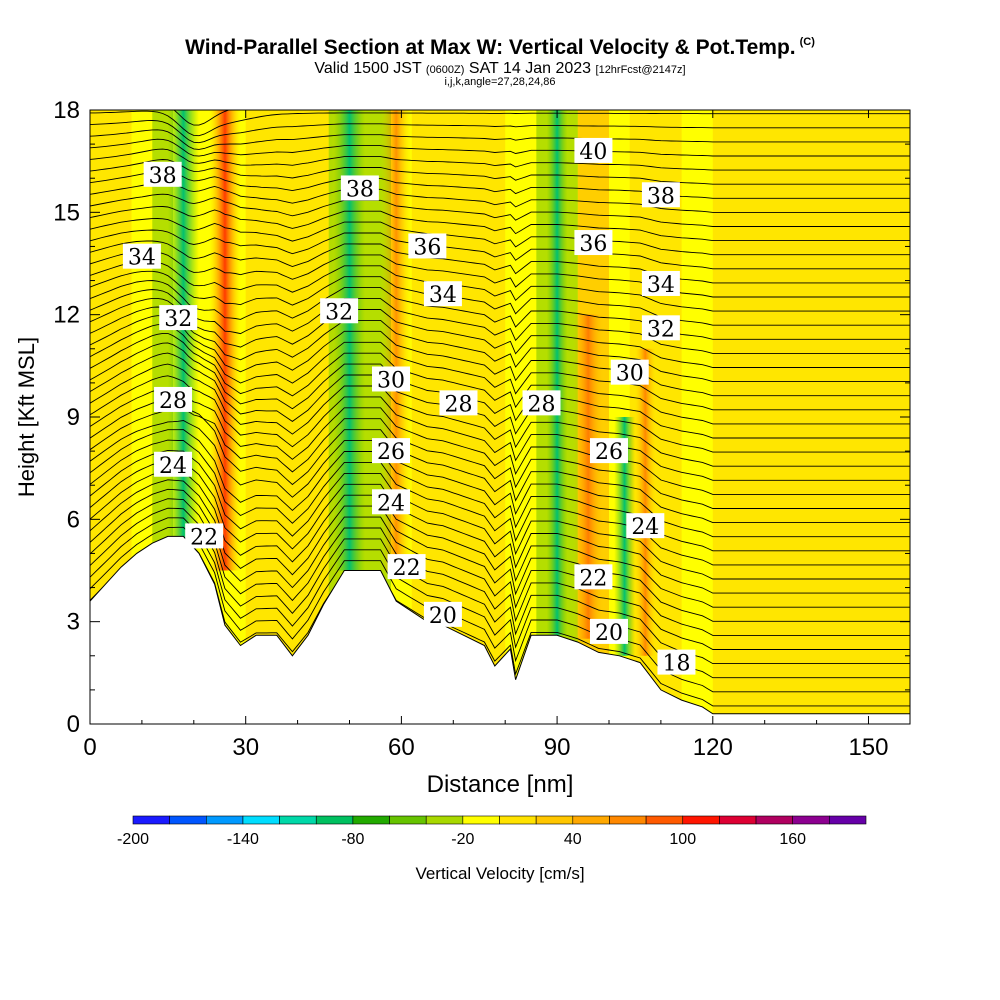 The height and width of the screenshot is (1000, 1000). What do you see at coordinates (66, 212) in the screenshot?
I see `y-tick-label: 15` at bounding box center [66, 212].